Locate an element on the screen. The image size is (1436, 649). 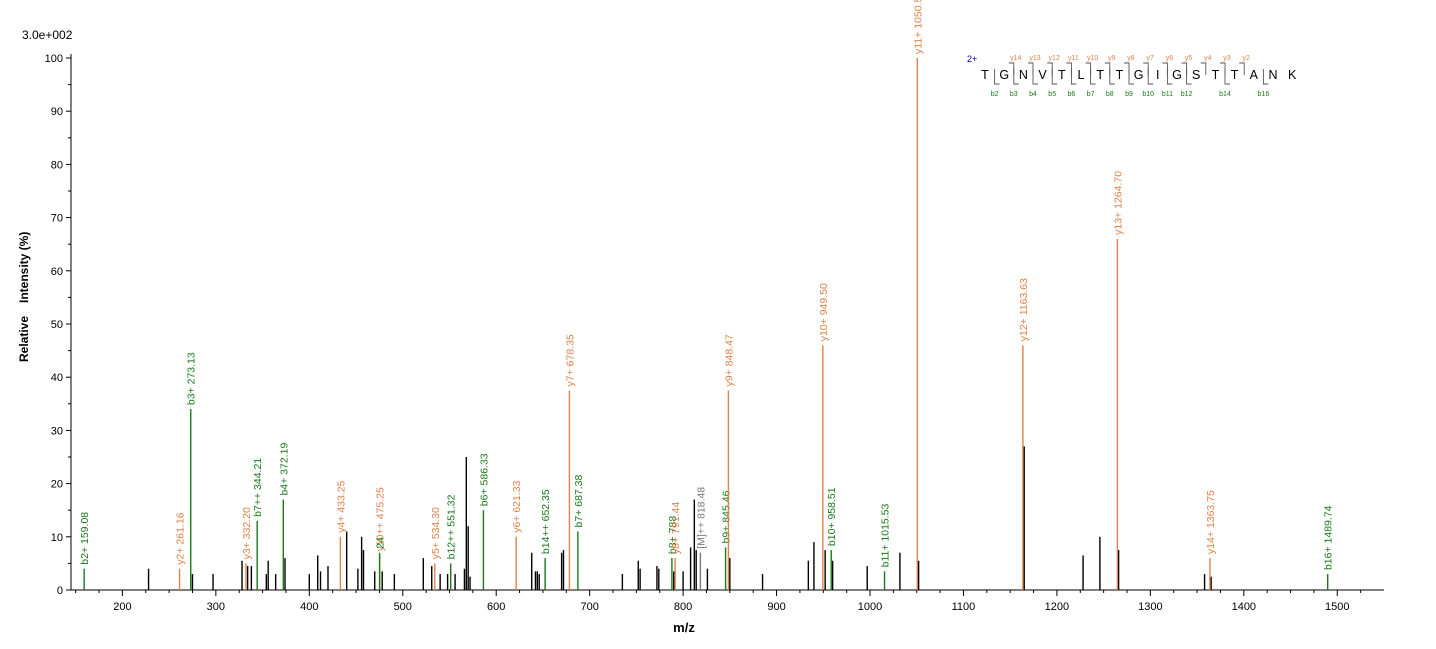
y-tick-label: 20 is located at coordinates (57, 485).